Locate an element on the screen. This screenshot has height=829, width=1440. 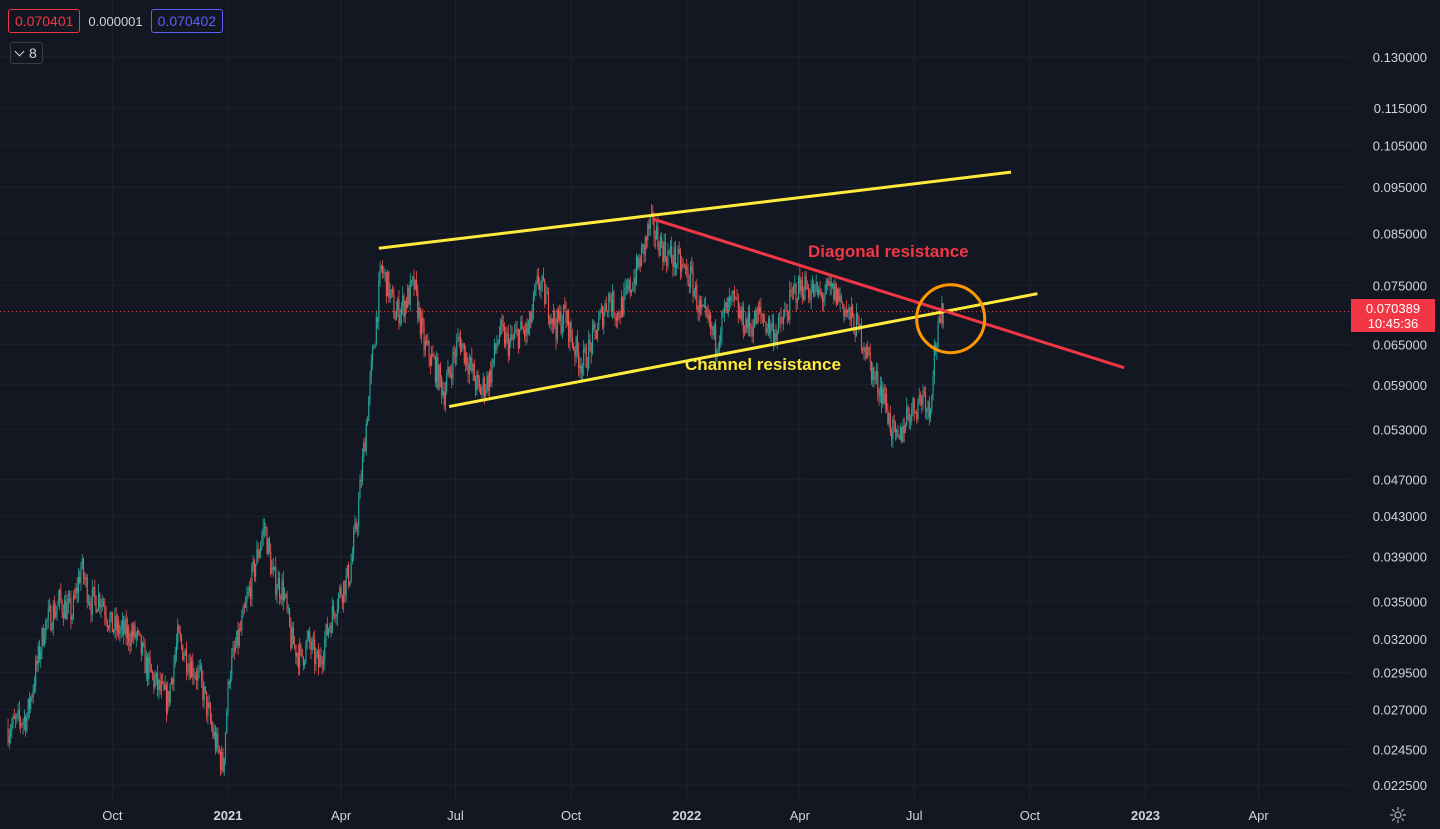
indicators-toggle-button: 8 is located at coordinates (26, 53).